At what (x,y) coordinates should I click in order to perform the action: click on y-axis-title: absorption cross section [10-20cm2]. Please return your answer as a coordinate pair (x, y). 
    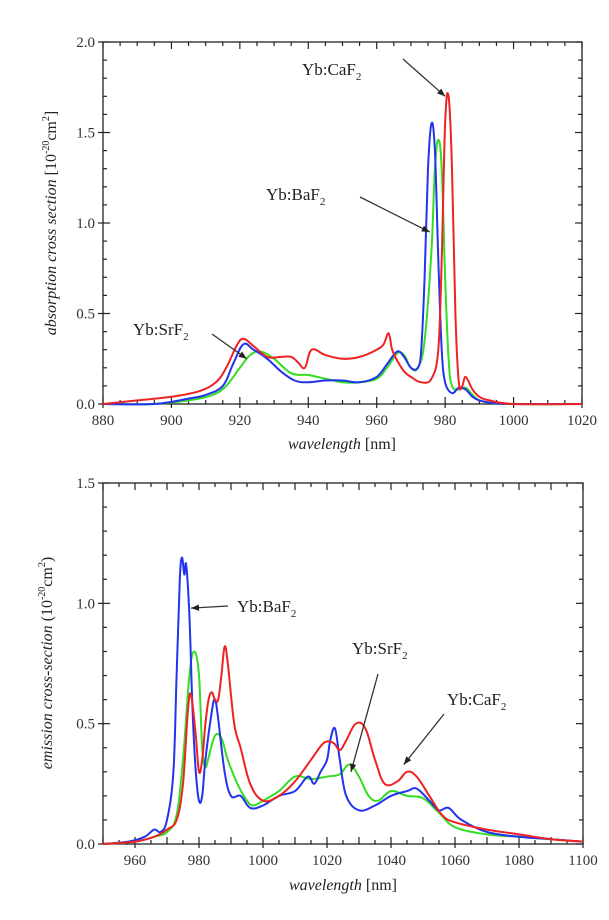
    Looking at the image, I should click on (50, 223).